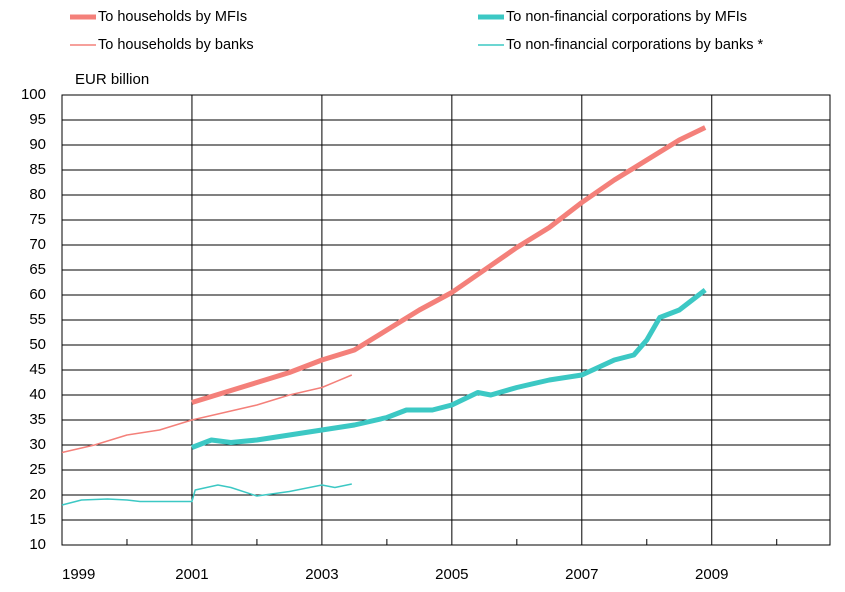 This screenshot has width=845, height=592. Describe the element at coordinates (37, 494) in the screenshot. I see `y-tick-label: 20` at that location.